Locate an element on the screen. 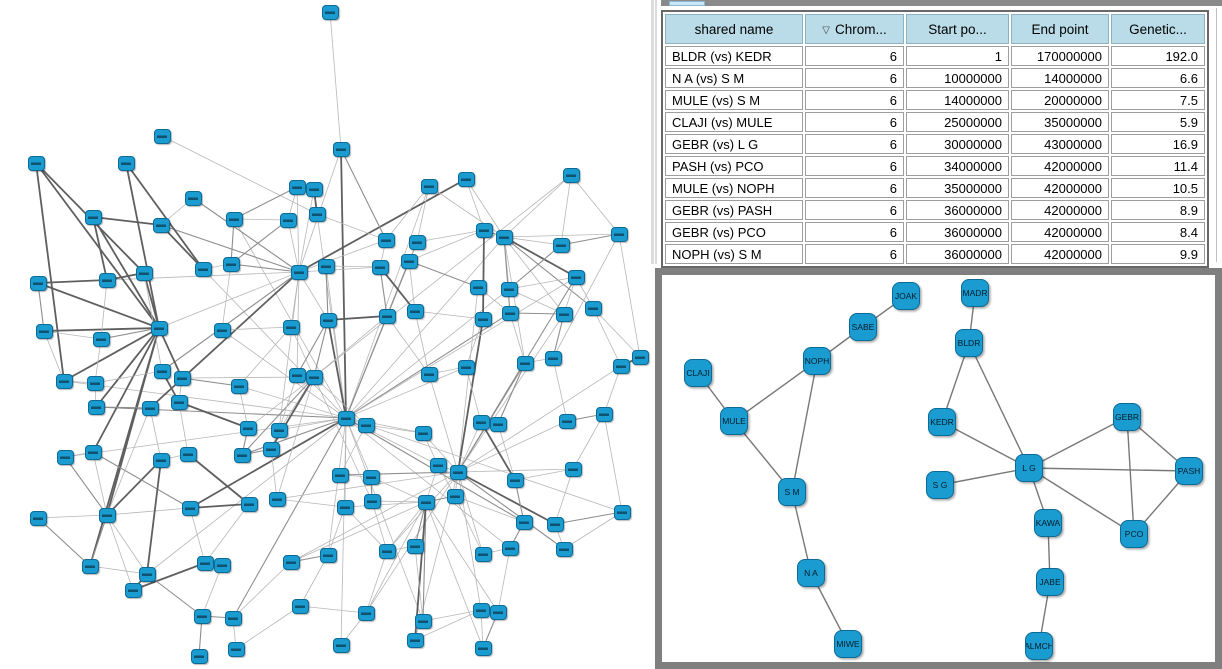  cell-start-point: 30000000 is located at coordinates (957, 144).